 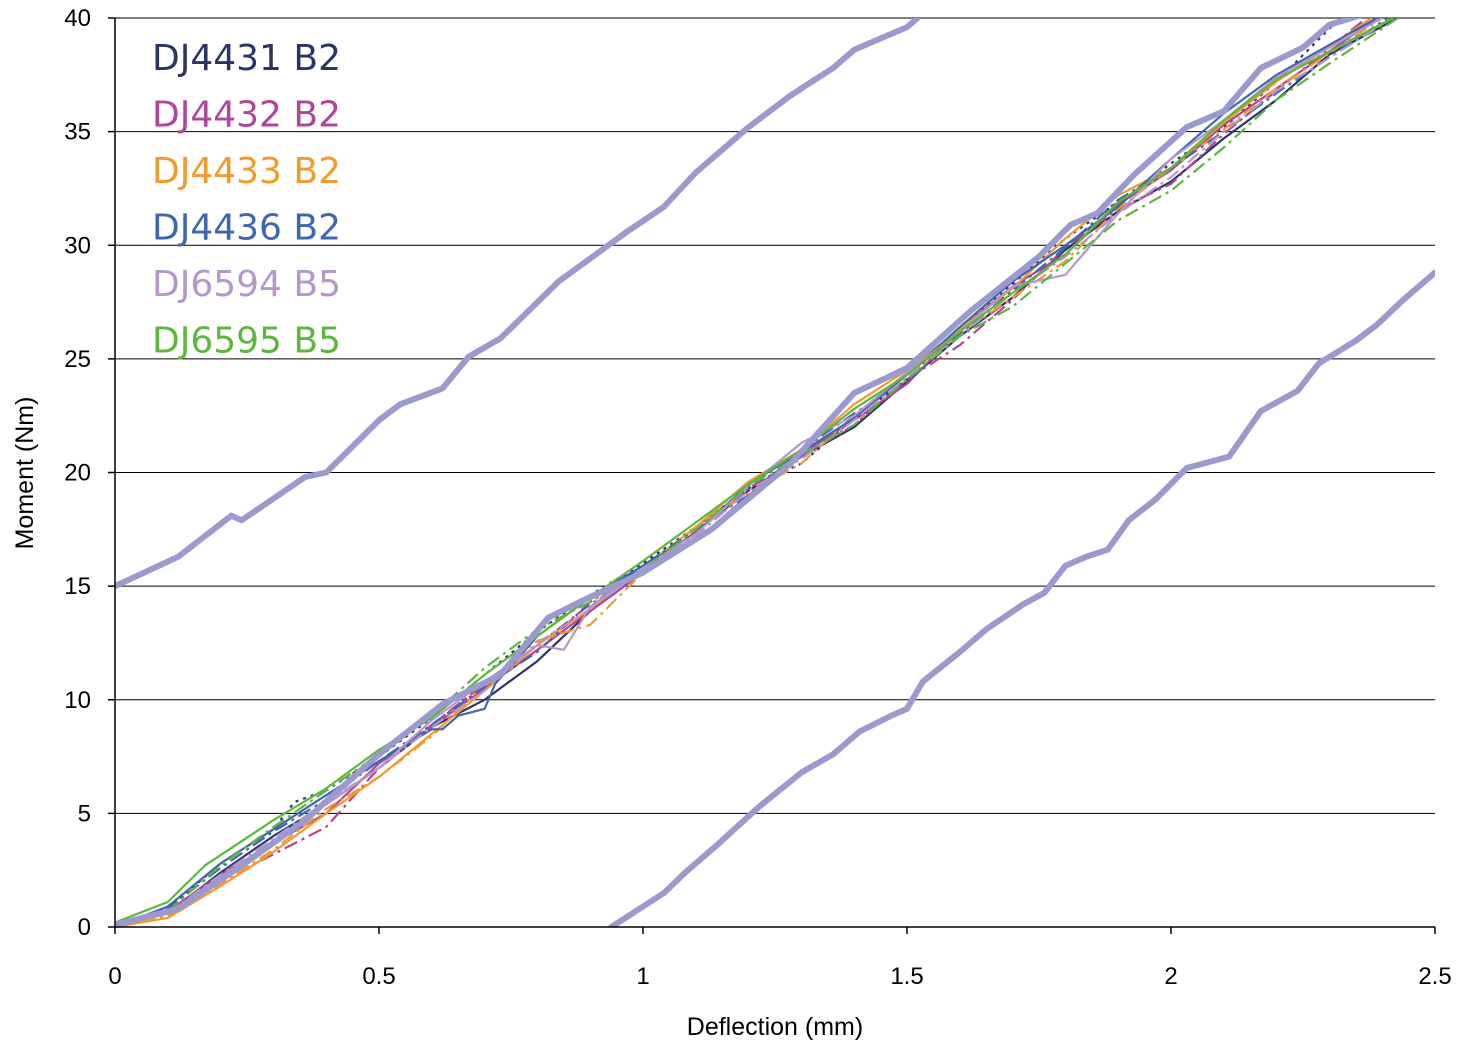 What do you see at coordinates (77, 700) in the screenshot?
I see `y-tick-label: 10` at bounding box center [77, 700].